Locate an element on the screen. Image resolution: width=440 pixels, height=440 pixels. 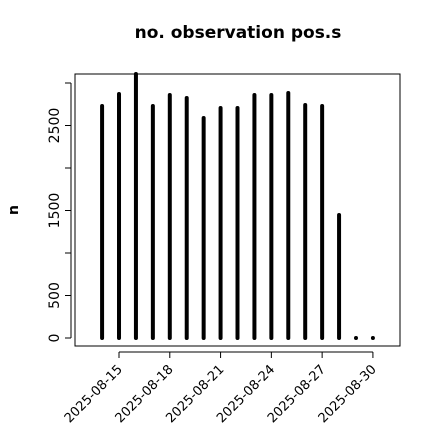
y-tick-label: 500 is located at coordinates (55, 295).